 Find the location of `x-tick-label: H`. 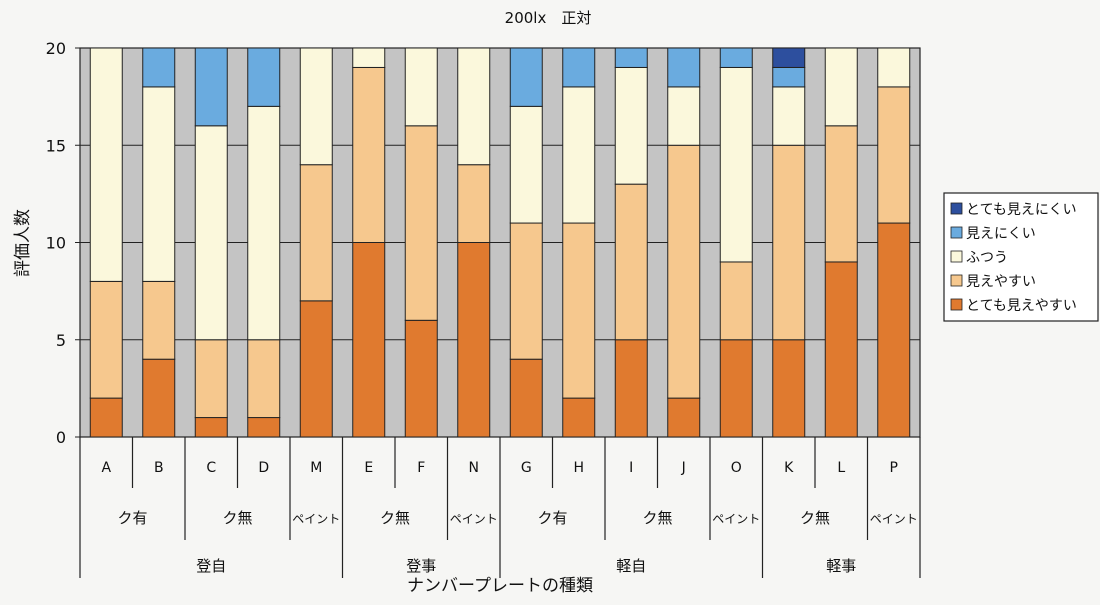

x-tick-label: H is located at coordinates (578, 468).